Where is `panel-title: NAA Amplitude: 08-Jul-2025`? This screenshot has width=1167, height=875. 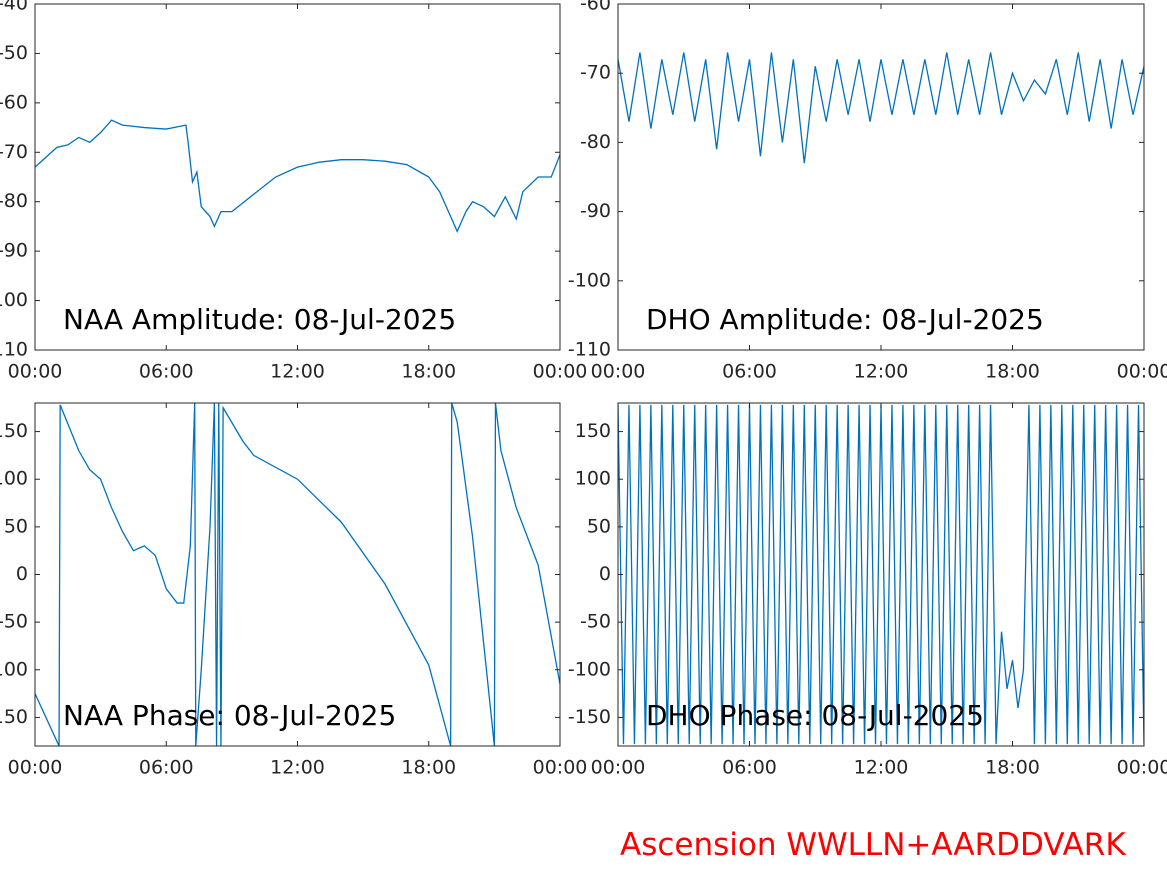 panel-title: NAA Amplitude: 08-Jul-2025 is located at coordinates (259, 319).